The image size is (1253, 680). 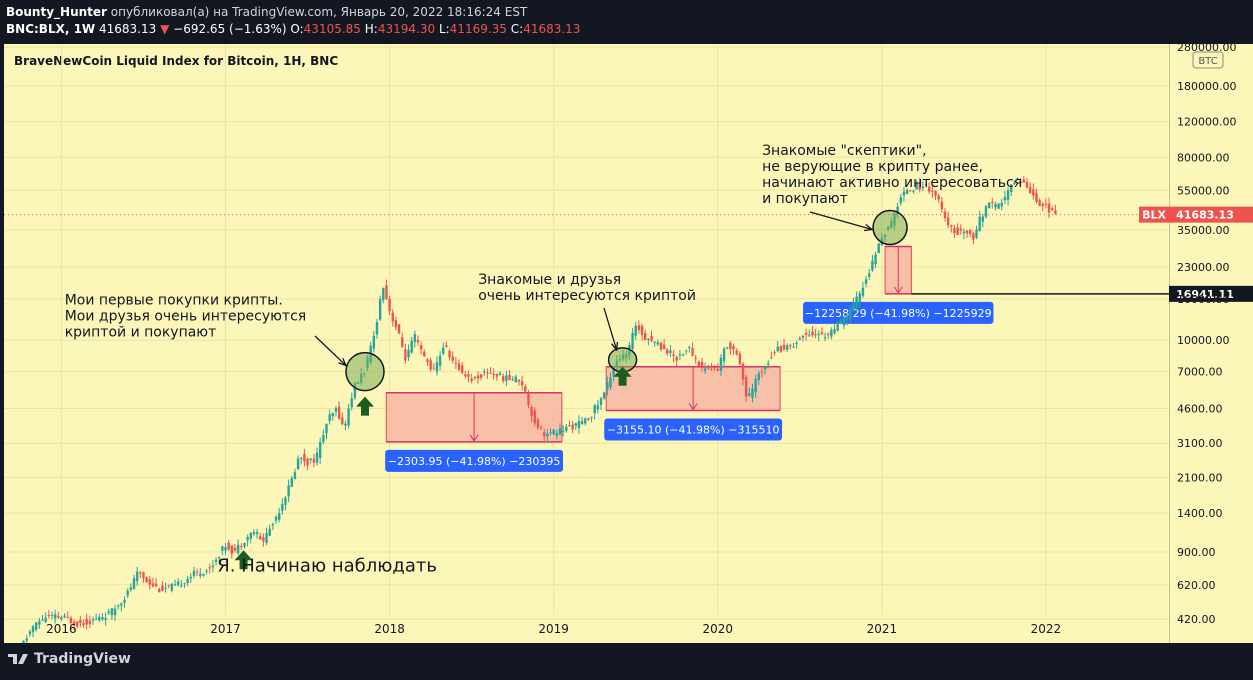 I want to click on pointer-line, so click(x=841, y=221).